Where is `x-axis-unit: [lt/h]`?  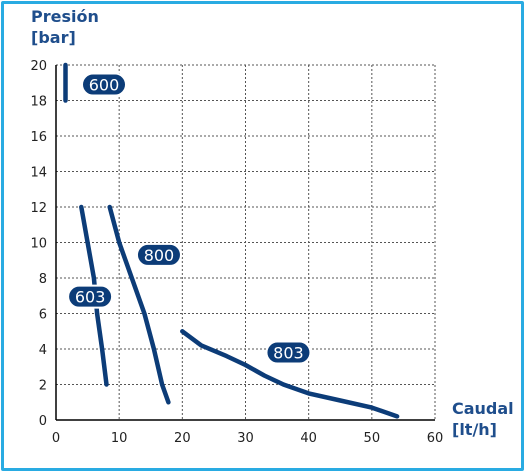
x-axis-unit: [lt/h] is located at coordinates (474, 429).